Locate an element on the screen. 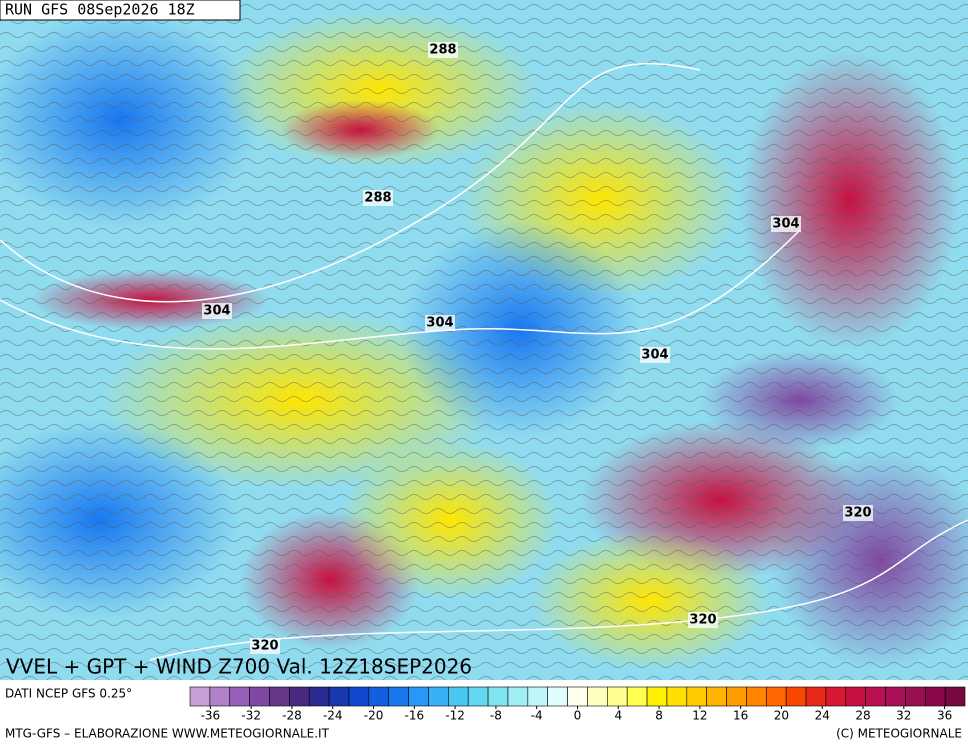 This screenshot has width=968, height=745. colorbar-tick-label: -12 is located at coordinates (455, 716).